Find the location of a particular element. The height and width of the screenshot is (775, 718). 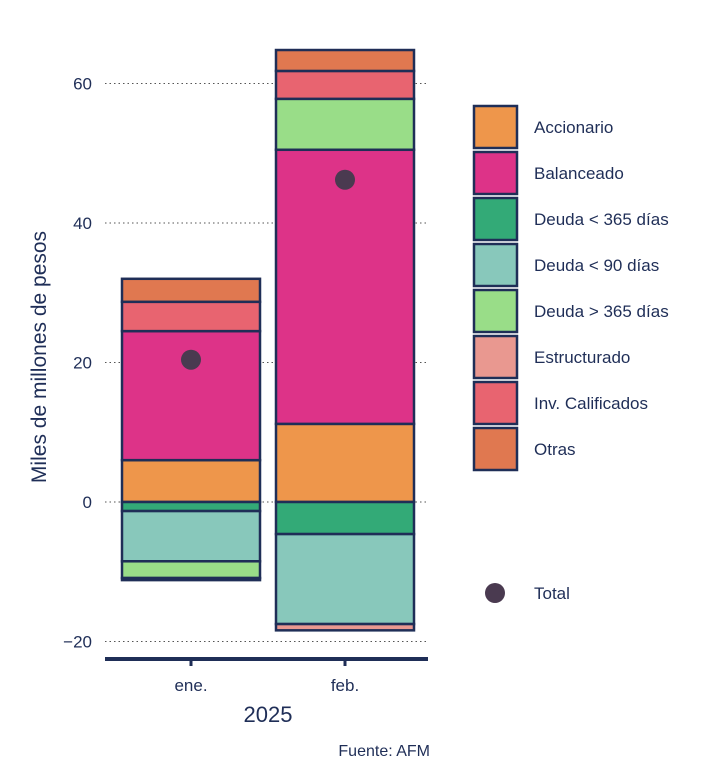

y-tick-label: 0 is located at coordinates (87, 502).